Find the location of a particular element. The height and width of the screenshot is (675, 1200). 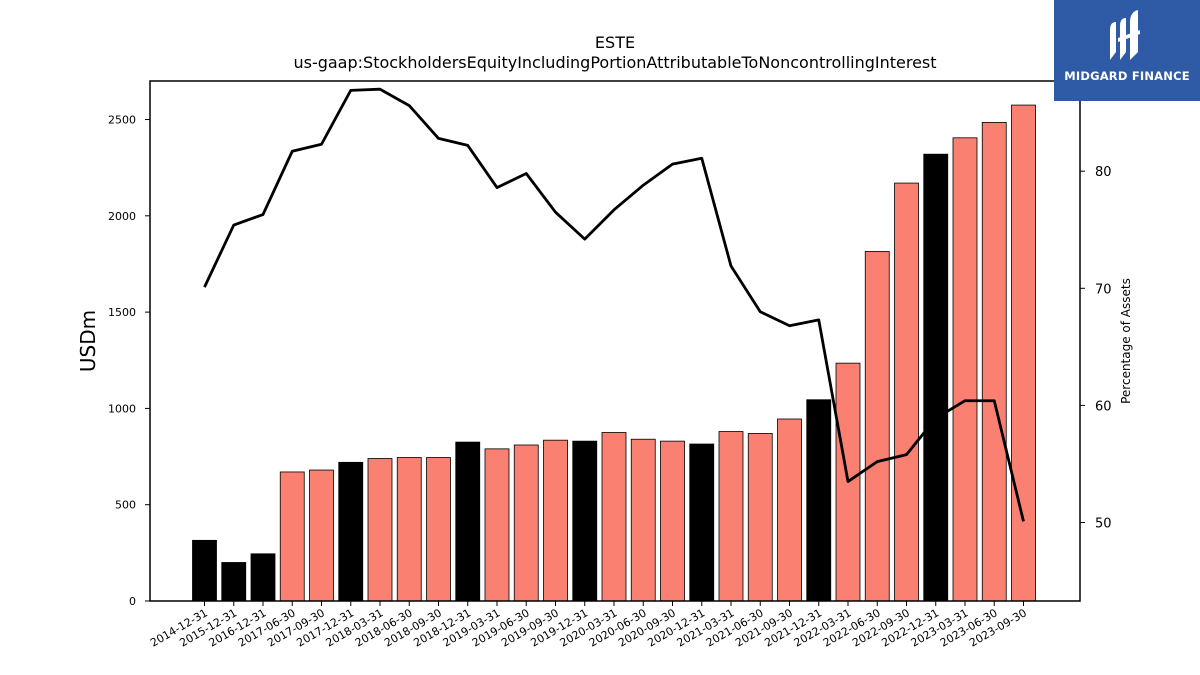

brand-logo: MIDGARD FINANCE is located at coordinates (1127, 50).